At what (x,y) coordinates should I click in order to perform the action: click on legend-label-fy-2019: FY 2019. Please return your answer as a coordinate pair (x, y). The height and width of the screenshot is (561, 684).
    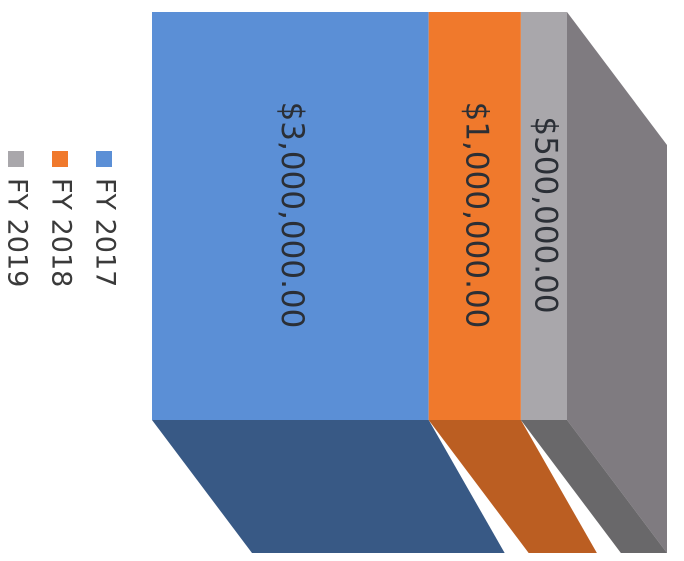
    Looking at the image, I should click on (17, 232).